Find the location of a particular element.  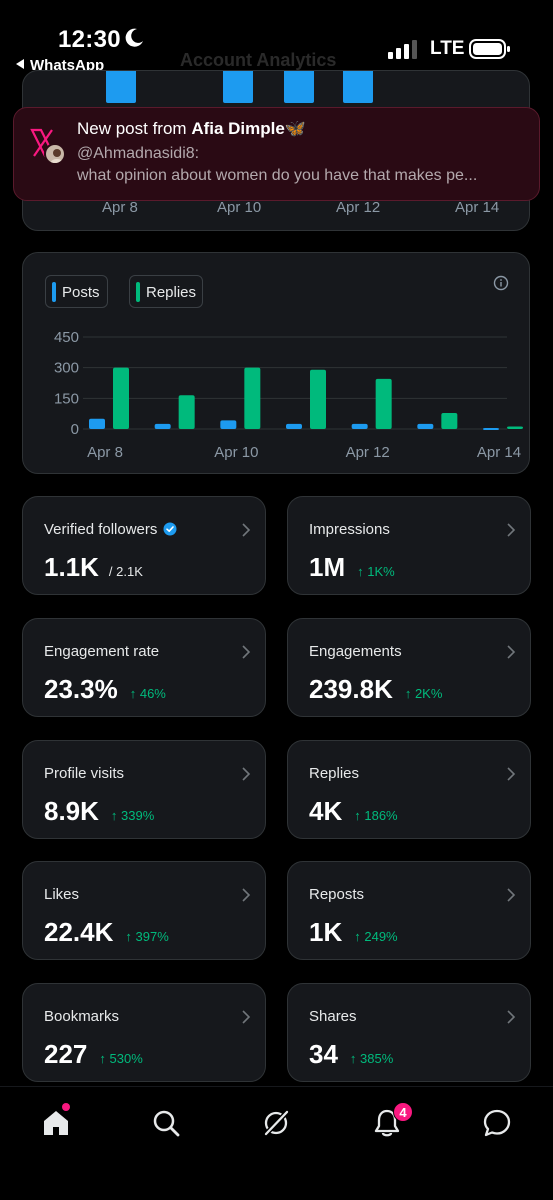

home-icon is located at coordinates (56, 1123).